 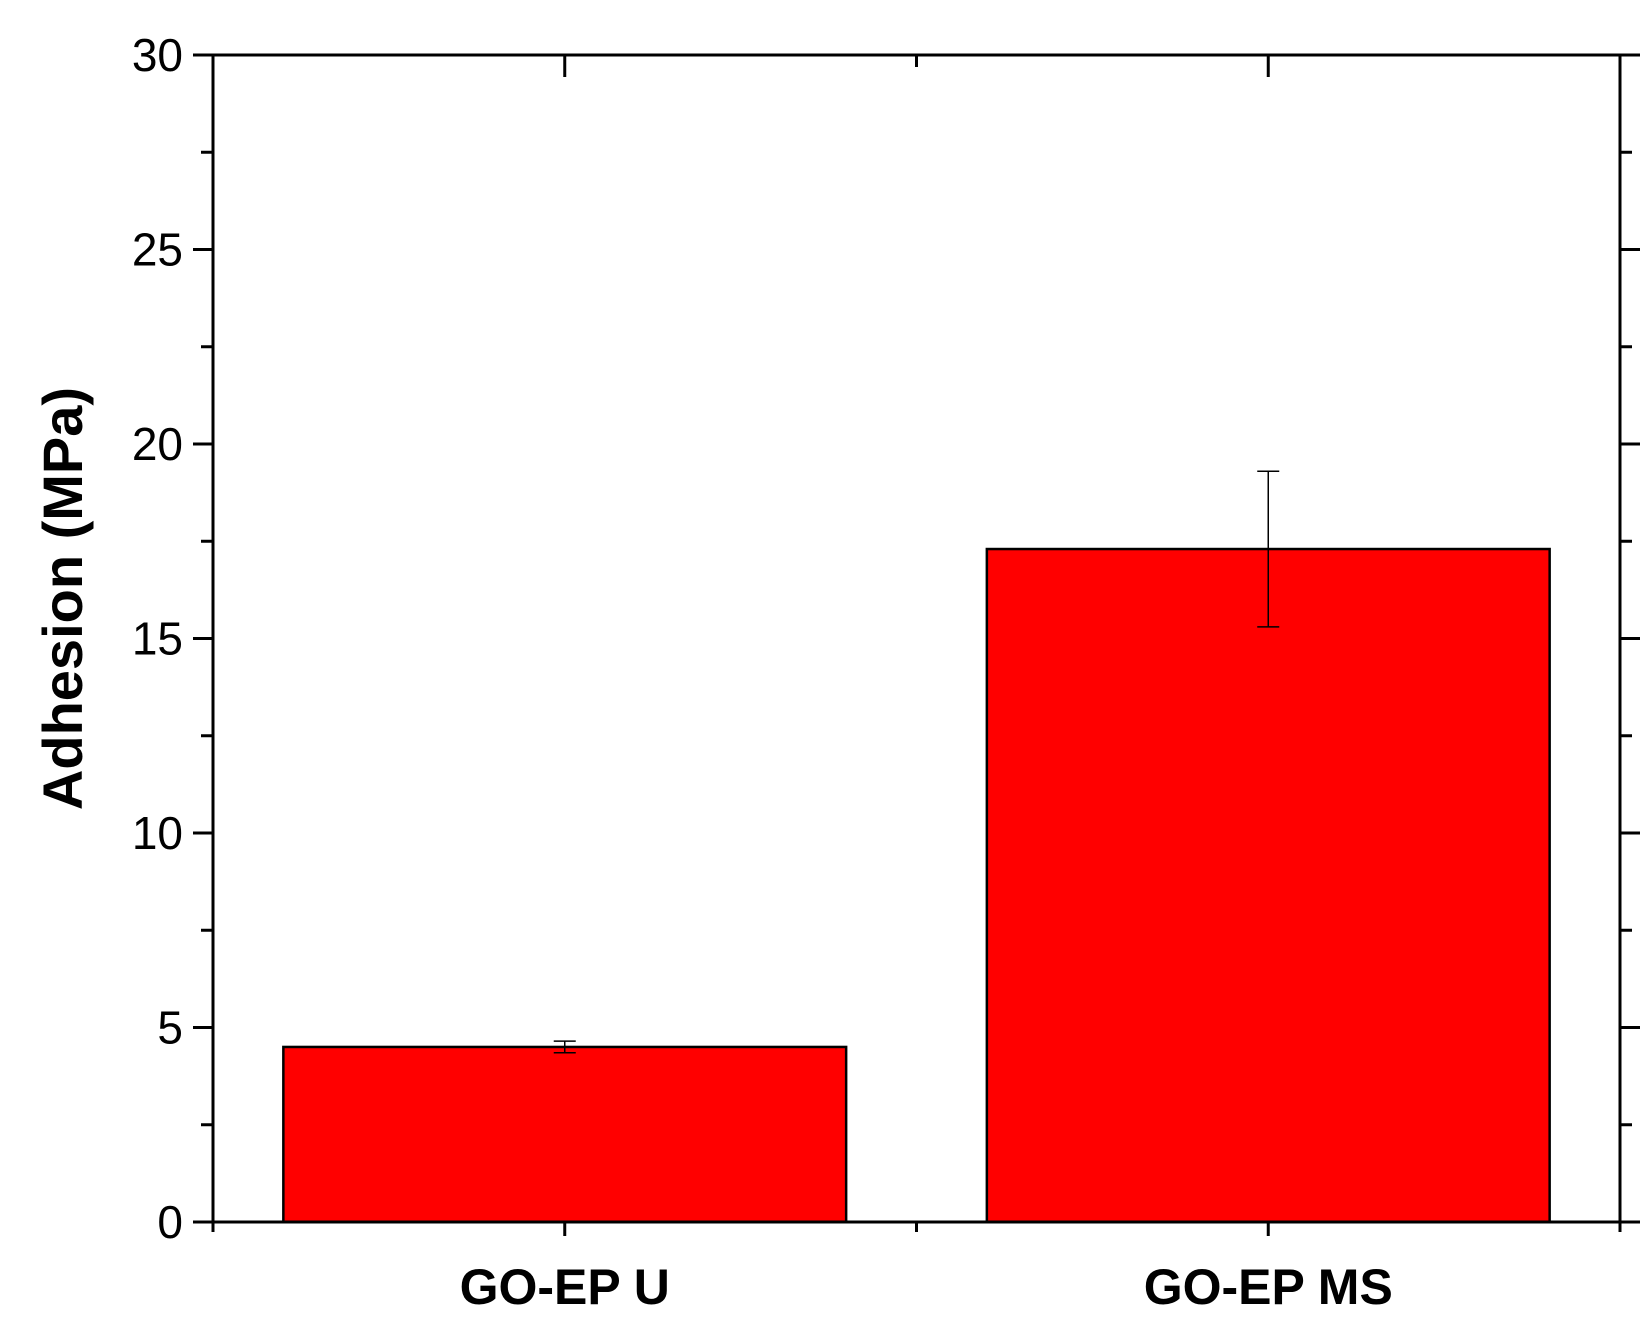 What do you see at coordinates (157, 833) in the screenshot?
I see `y-tick-label: 10` at bounding box center [157, 833].